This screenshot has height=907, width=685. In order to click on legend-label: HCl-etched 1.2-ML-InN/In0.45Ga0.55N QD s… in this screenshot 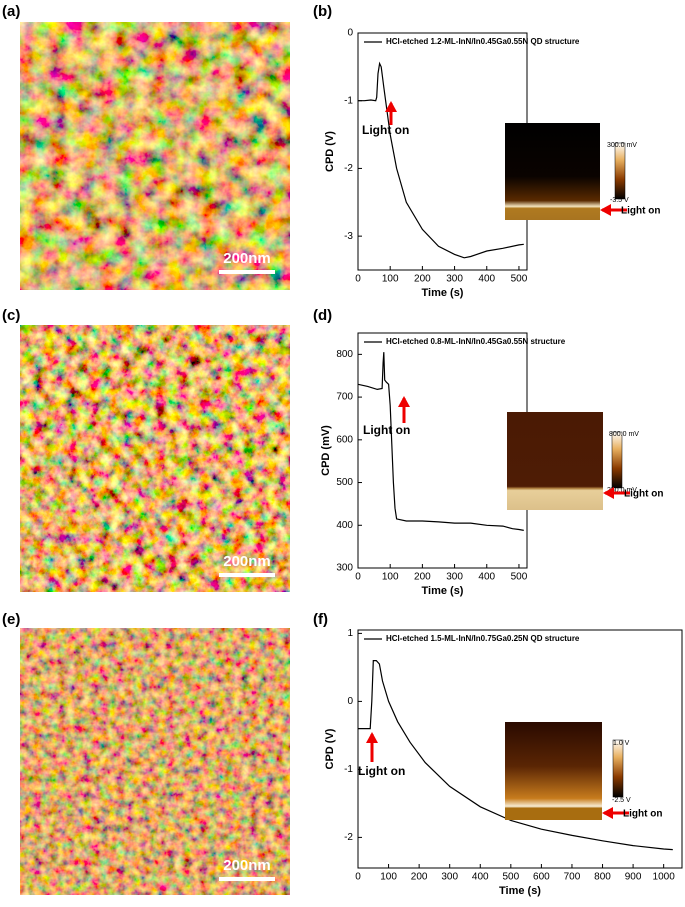, I will do `click(483, 41)`.